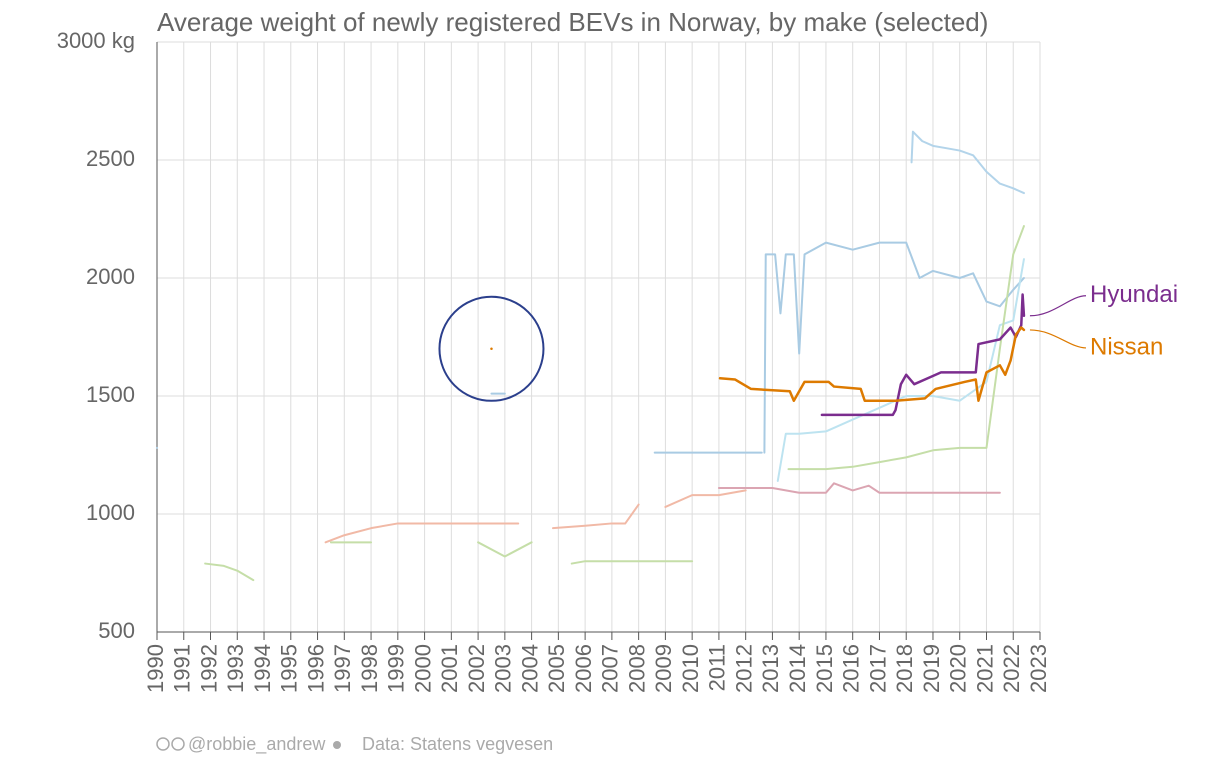 Image resolution: width=1225 pixels, height=761 pixels. Describe the element at coordinates (824, 668) in the screenshot. I see `x-tick-label: 2015` at that location.